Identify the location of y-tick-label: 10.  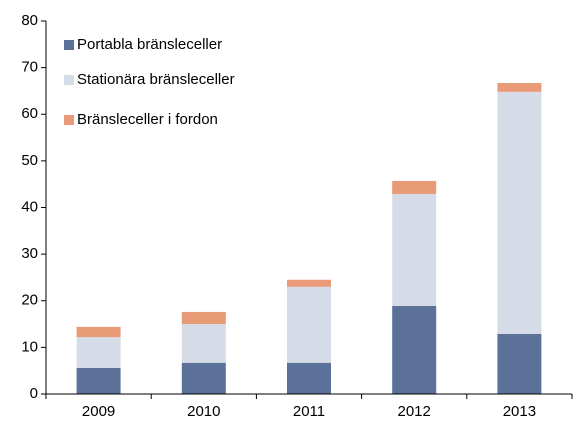
(29, 346).